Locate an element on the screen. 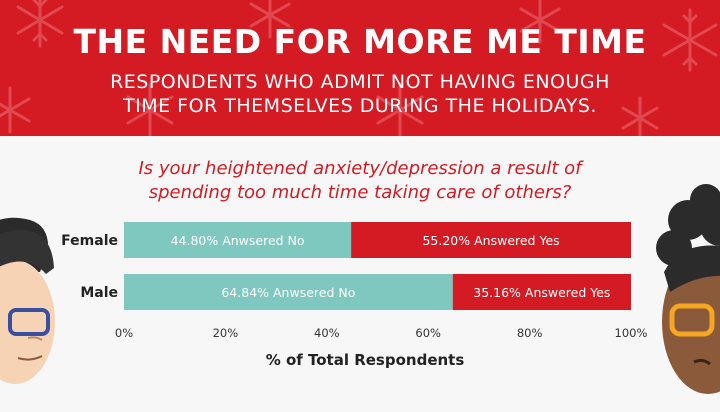 This screenshot has height=412, width=720. data-label-male-answered-no: 64.84% Anwsered No is located at coordinates (288, 292).